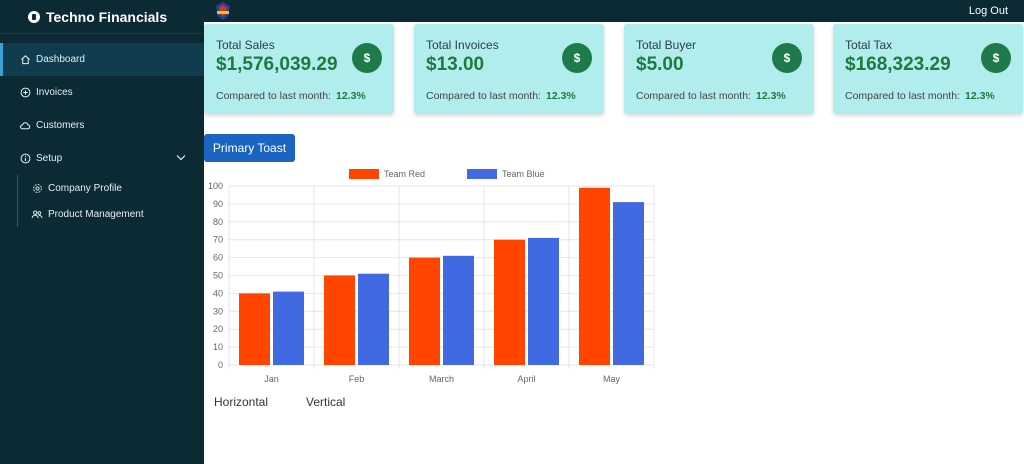 Image resolution: width=1024 pixels, height=464 pixels. What do you see at coordinates (49, 158) in the screenshot?
I see `sidebar-item-label: Setup` at bounding box center [49, 158].